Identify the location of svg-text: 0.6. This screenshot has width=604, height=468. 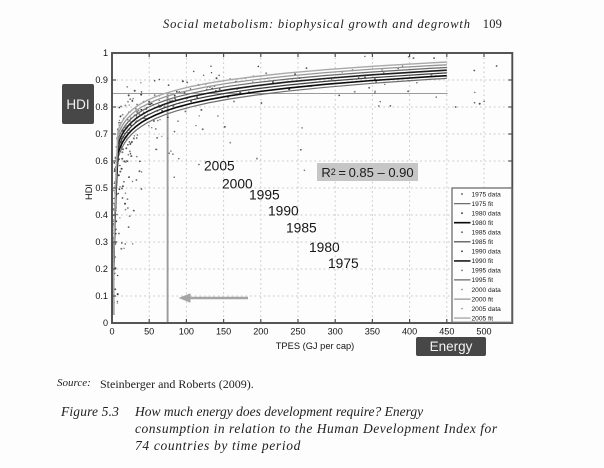
(101, 161).